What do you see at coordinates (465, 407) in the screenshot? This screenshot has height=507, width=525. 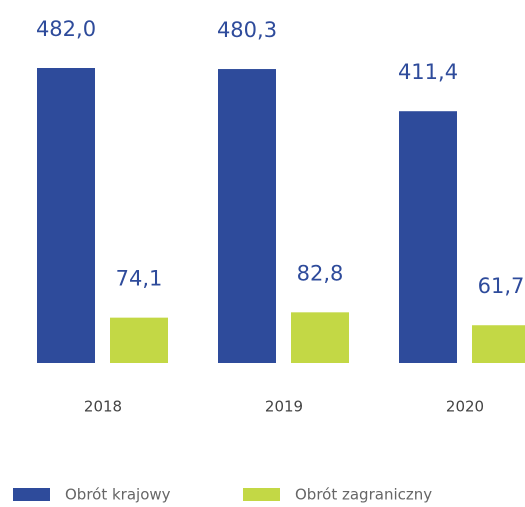 I see `x-tick-label: 2020` at bounding box center [465, 407].